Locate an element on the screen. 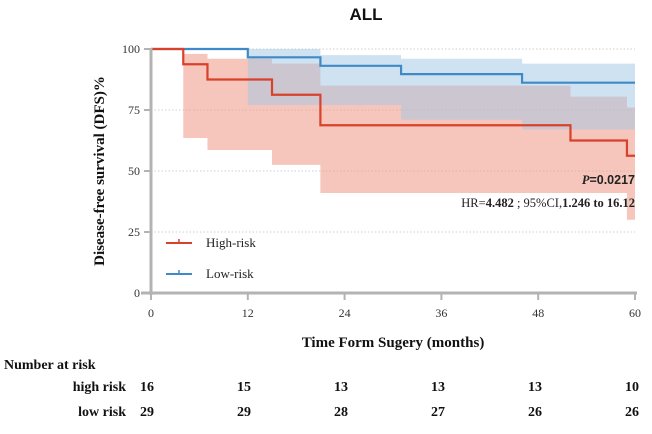  hr-annotation: HR=4.482 ; 95%CI,1.246 to 16.12 is located at coordinates (548, 203).